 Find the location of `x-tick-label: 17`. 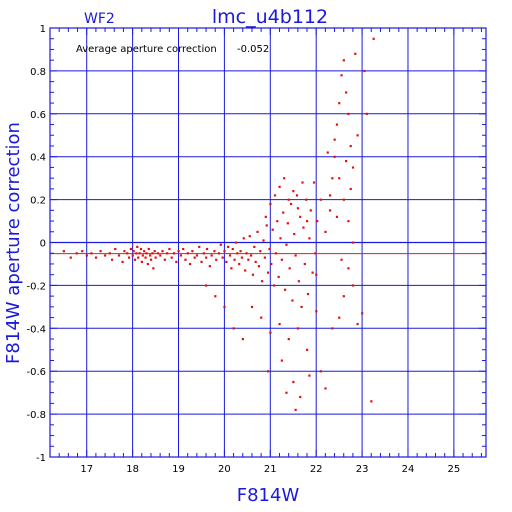

x-tick-label: 17 is located at coordinates (86, 469).